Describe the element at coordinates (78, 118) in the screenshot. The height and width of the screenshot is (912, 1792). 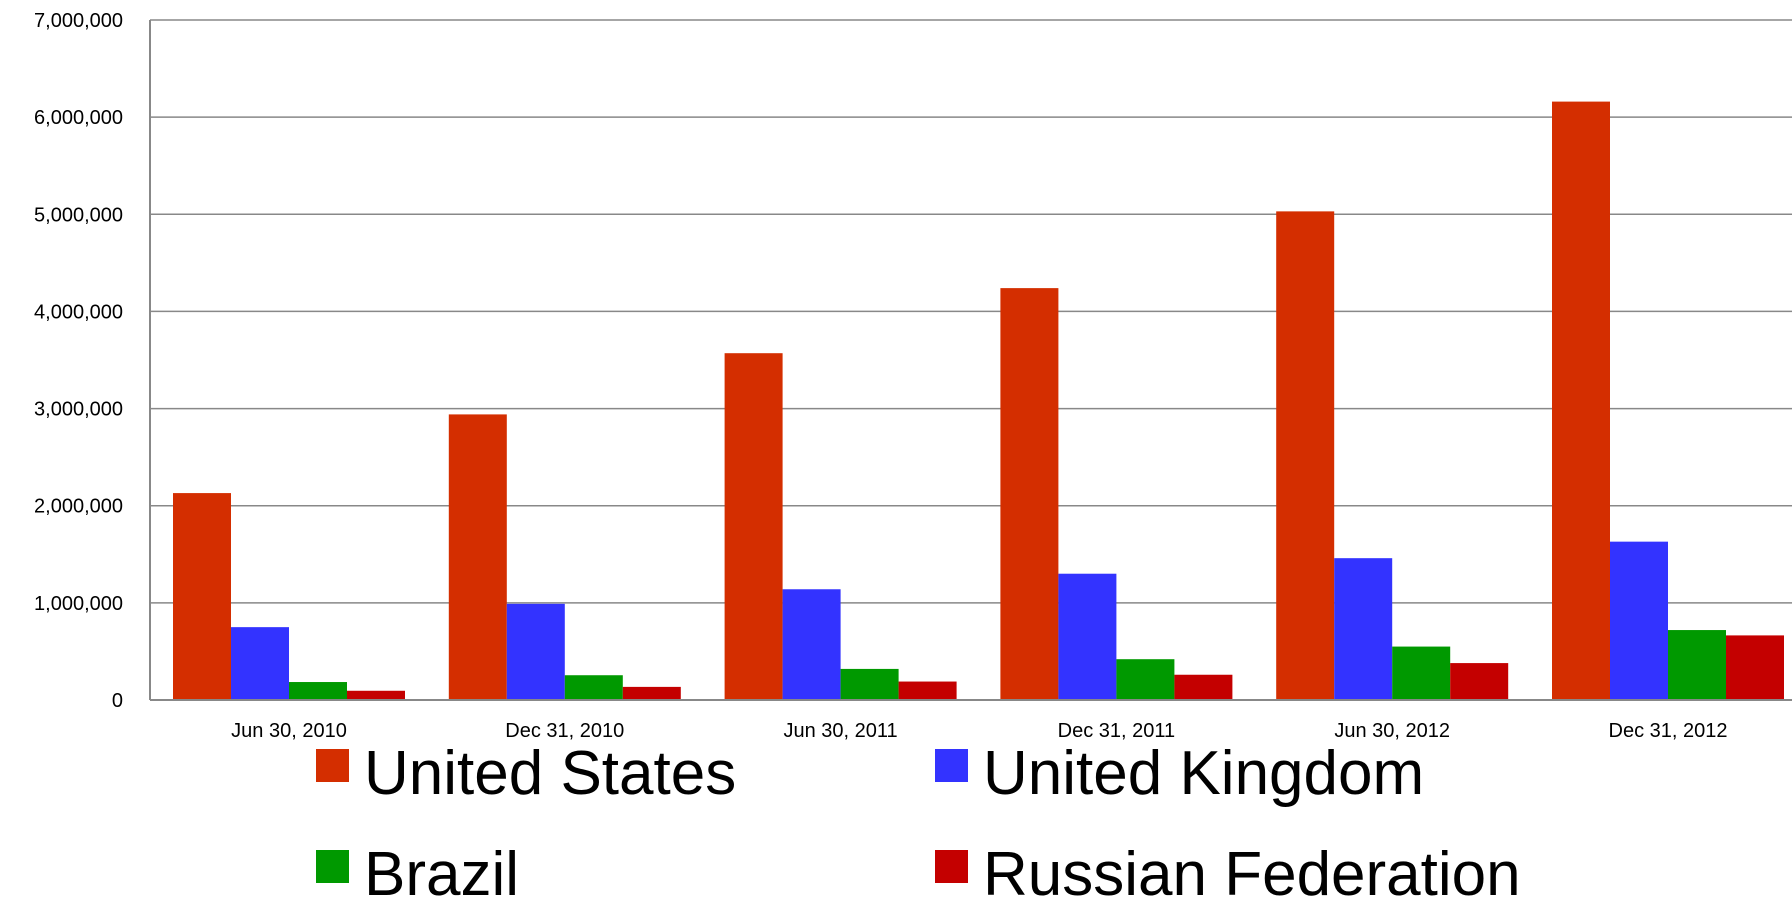
I see `y-tick-label: 6,000,000` at that location.